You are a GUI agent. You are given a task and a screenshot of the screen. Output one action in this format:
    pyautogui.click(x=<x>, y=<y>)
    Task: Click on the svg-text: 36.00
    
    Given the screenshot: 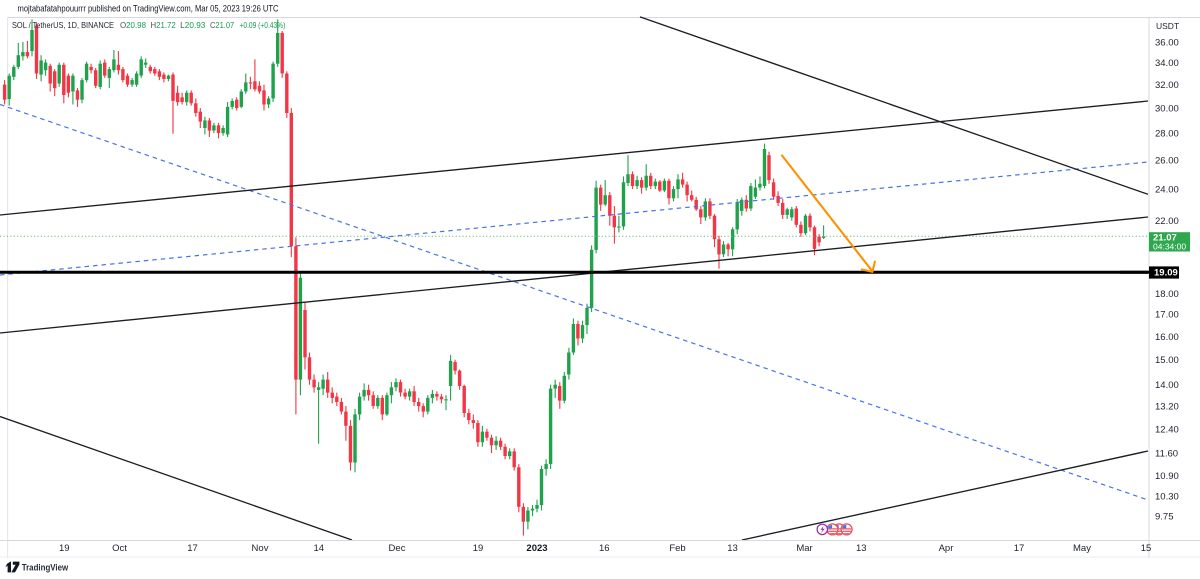 What is the action you would take?
    pyautogui.click(x=1167, y=42)
    